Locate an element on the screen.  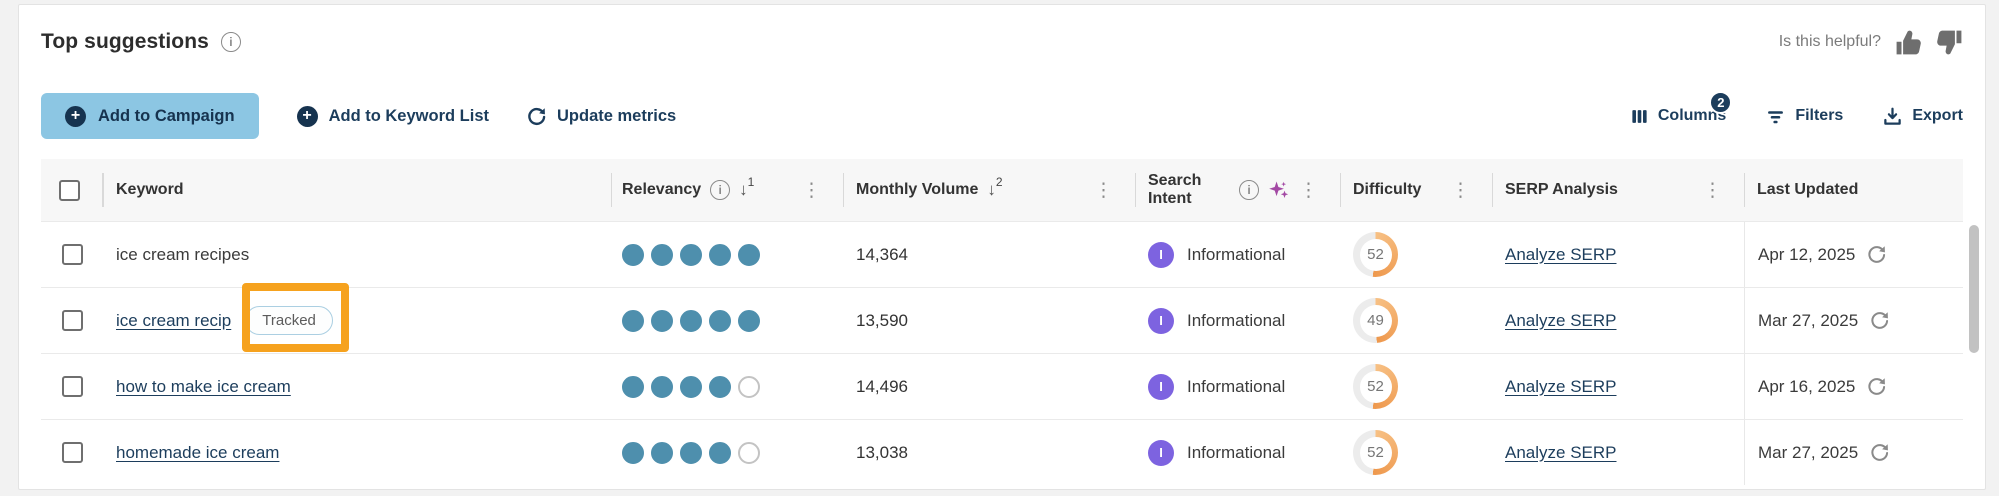
select-all-checkbox is located at coordinates (69, 190).